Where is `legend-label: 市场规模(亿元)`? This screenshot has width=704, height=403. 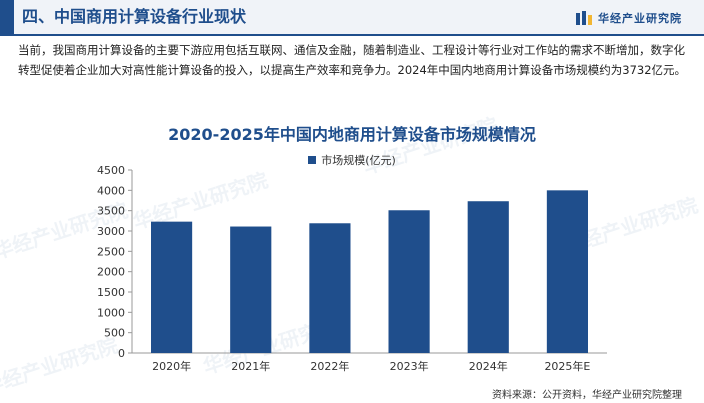 legend-label: 市场规模(亿元) is located at coordinates (358, 160).